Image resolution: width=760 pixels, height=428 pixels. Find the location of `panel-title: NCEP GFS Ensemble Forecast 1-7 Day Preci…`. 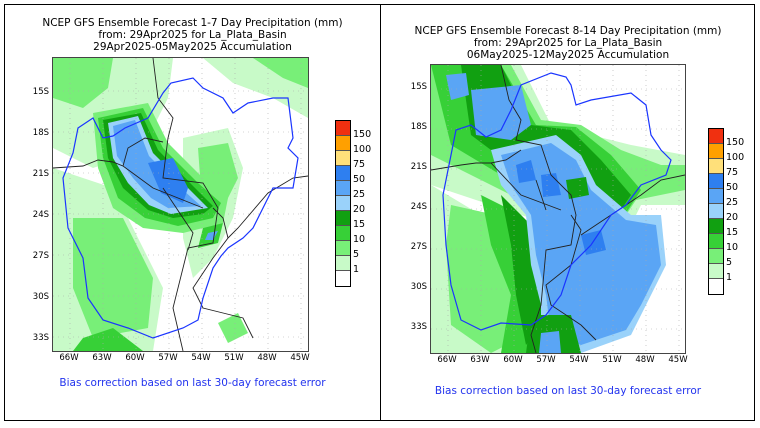

panel-title: NCEP GFS Ensemble Forecast 1-7 Day Preci… is located at coordinates (192, 23).